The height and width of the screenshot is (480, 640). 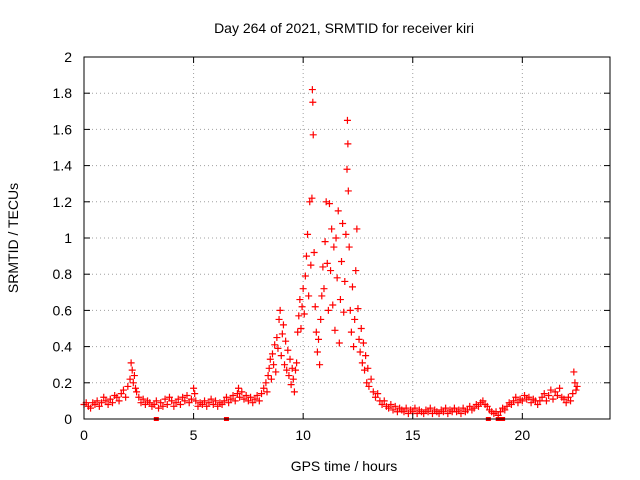 What do you see at coordinates (84, 435) in the screenshot?
I see `x-tick-label: 0` at bounding box center [84, 435].